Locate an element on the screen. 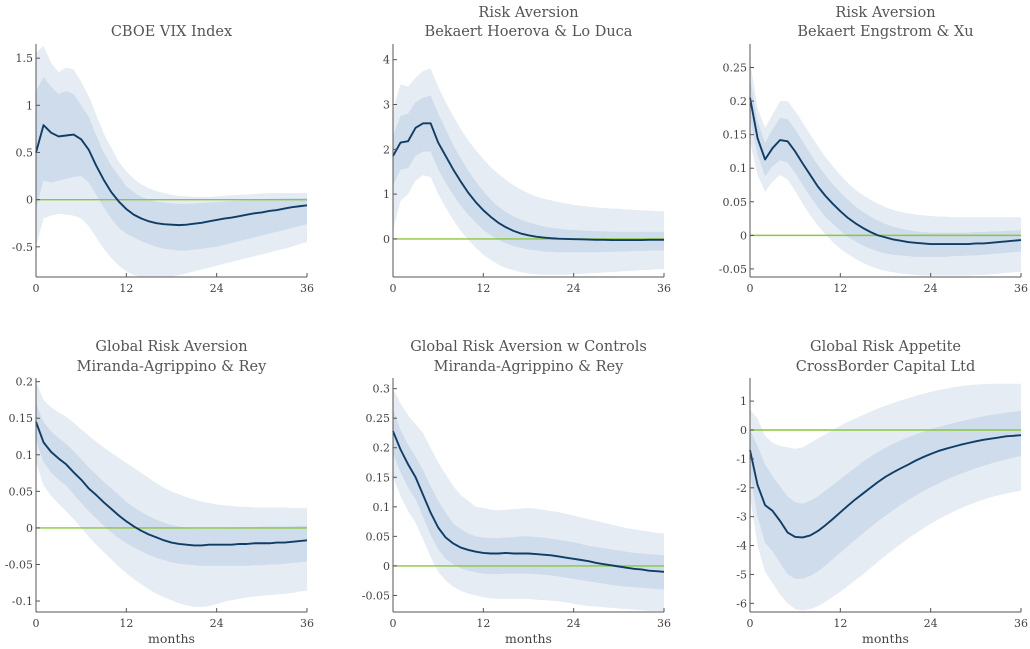 This screenshot has height=649, width=1030. y-tick-label: 4 is located at coordinates (386, 60).